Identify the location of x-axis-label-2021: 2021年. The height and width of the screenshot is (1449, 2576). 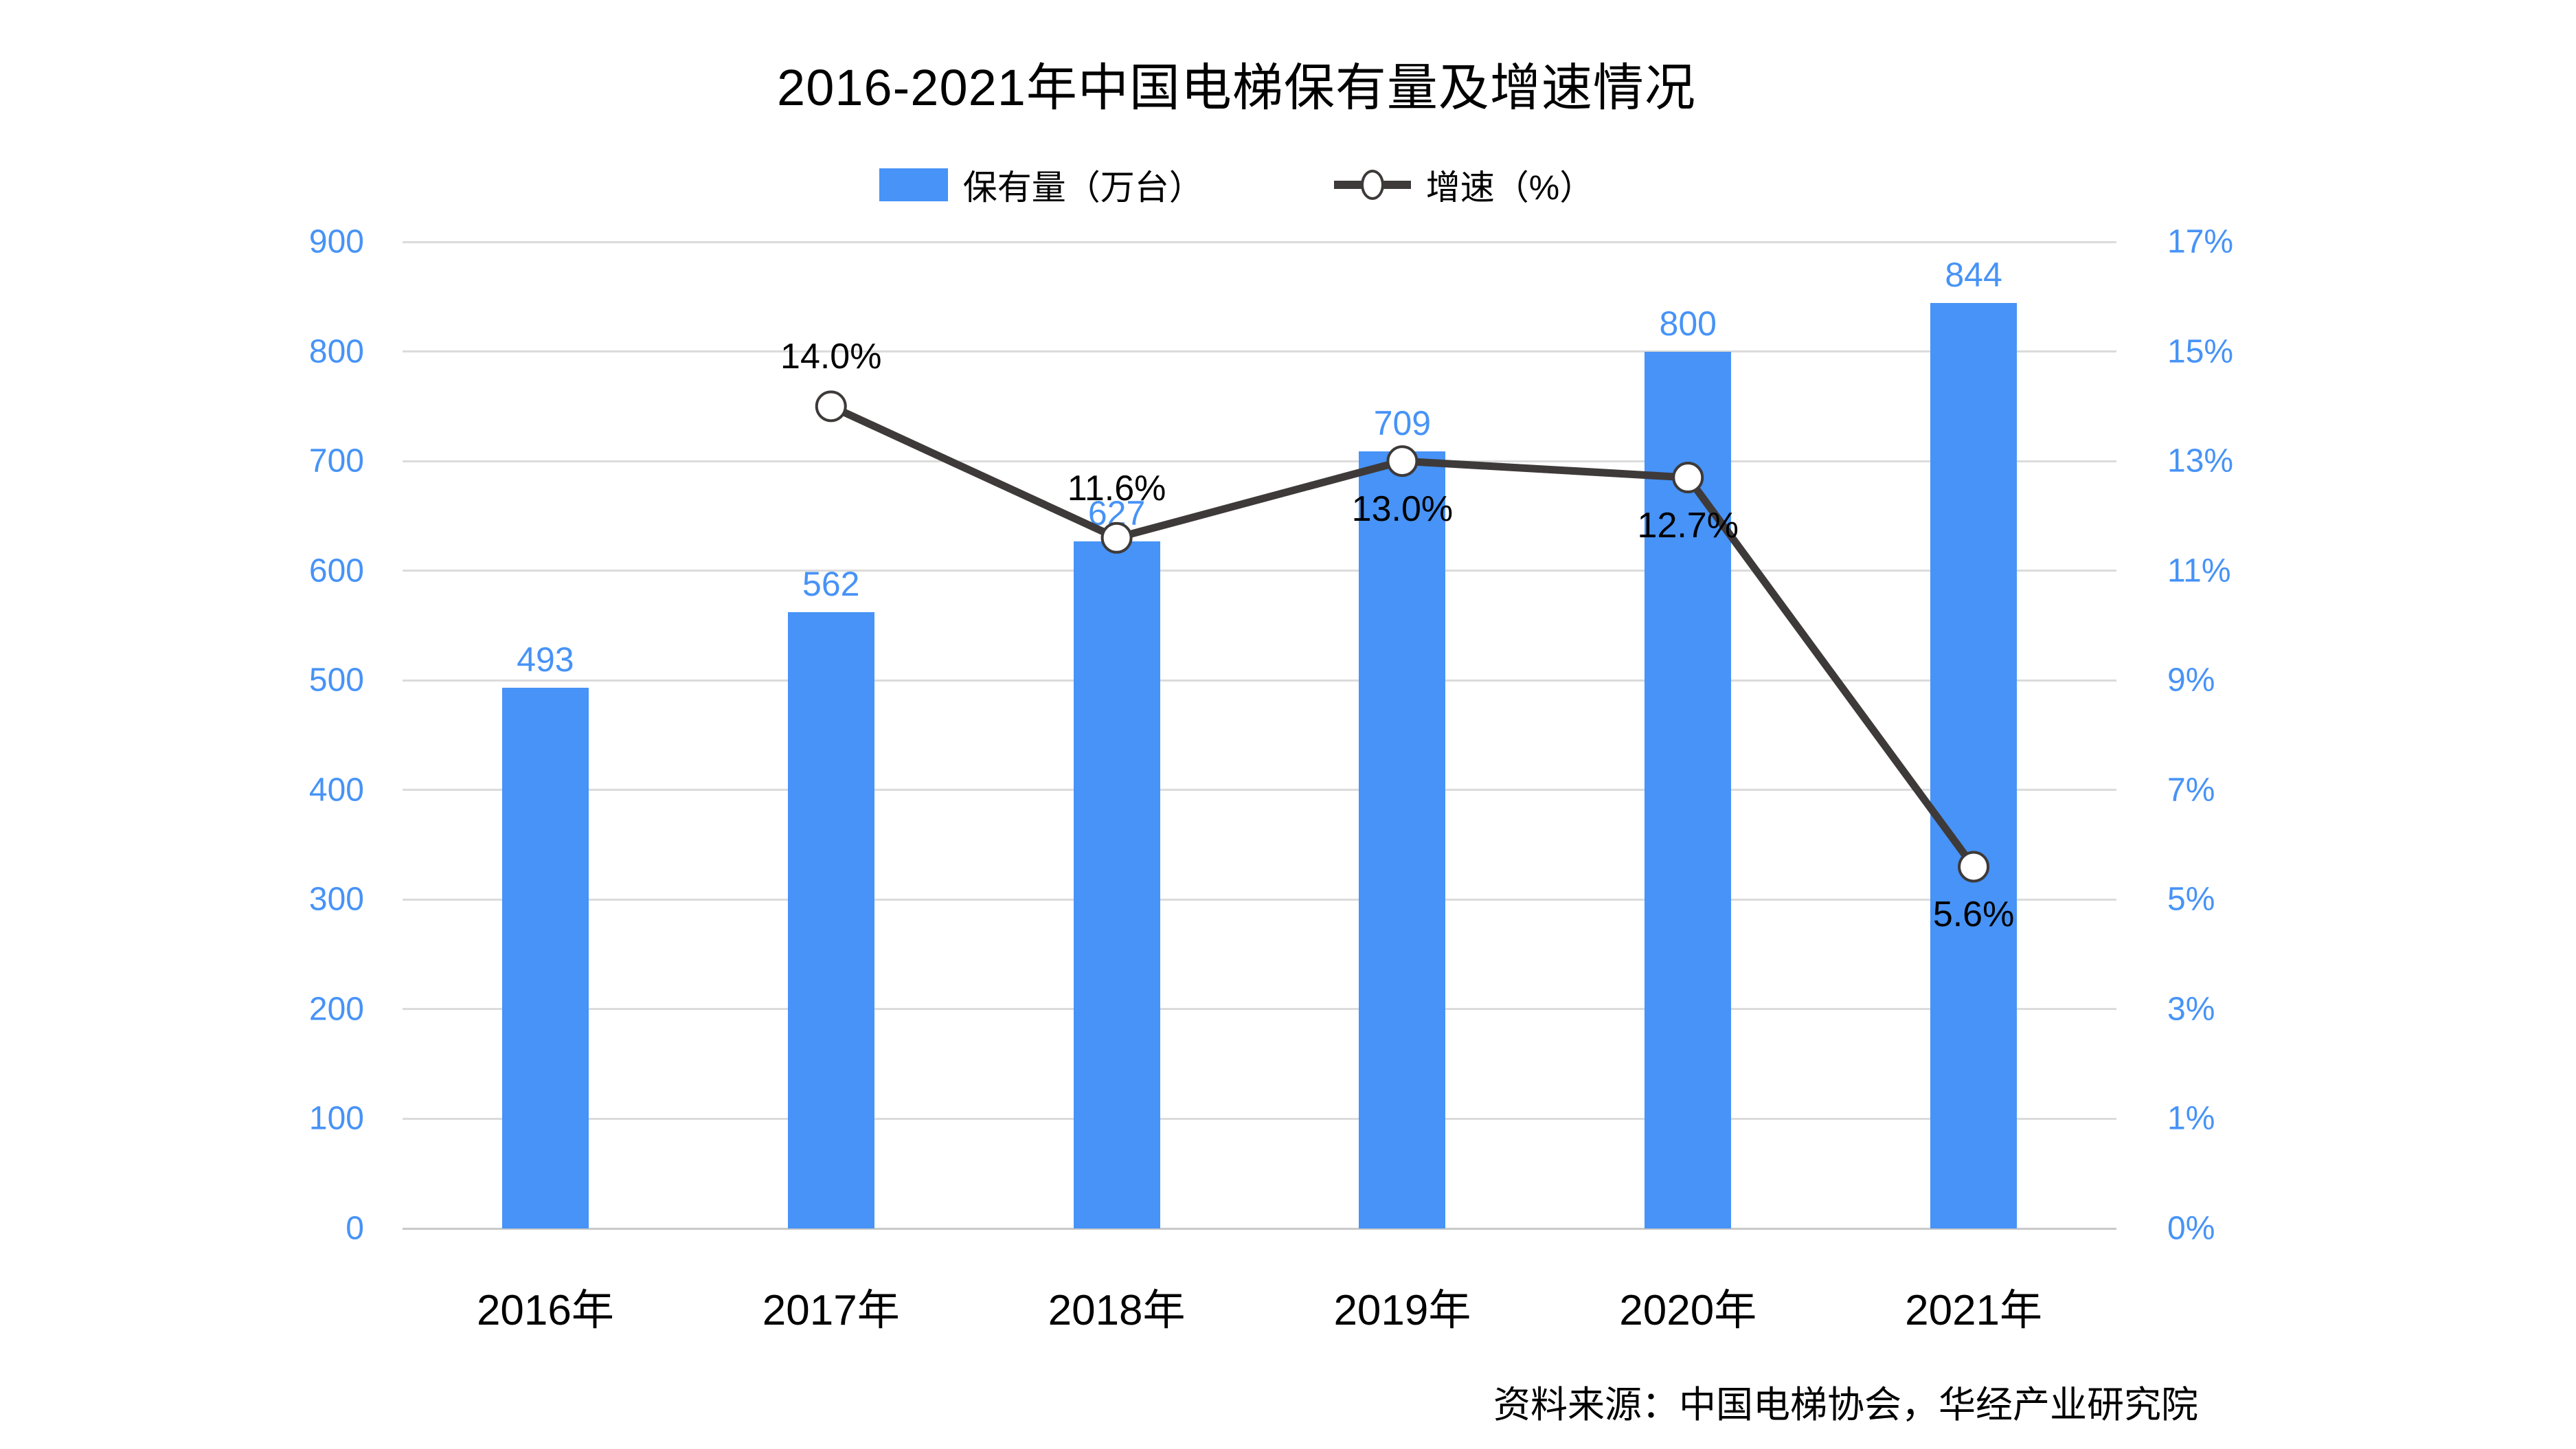
(1974, 1310).